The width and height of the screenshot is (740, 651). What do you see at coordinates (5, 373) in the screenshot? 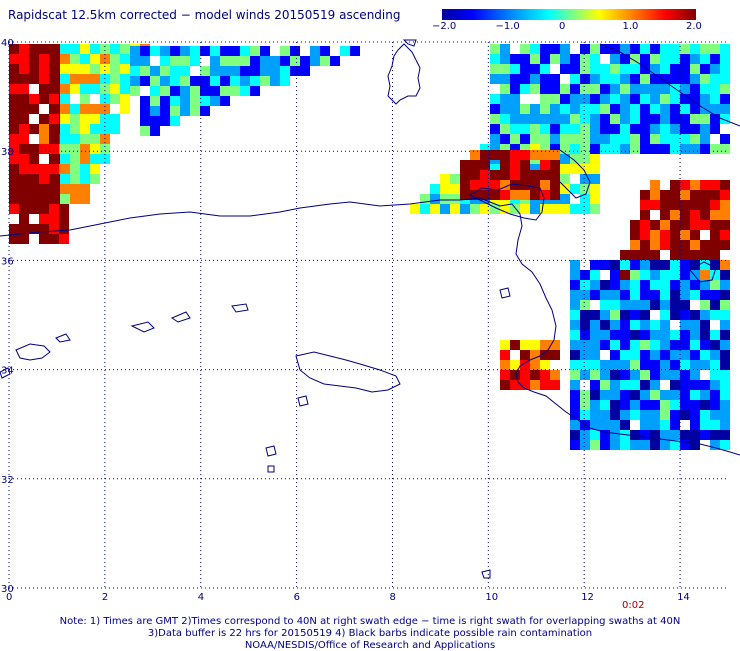
I see `coast-ibiza` at bounding box center [5, 373].